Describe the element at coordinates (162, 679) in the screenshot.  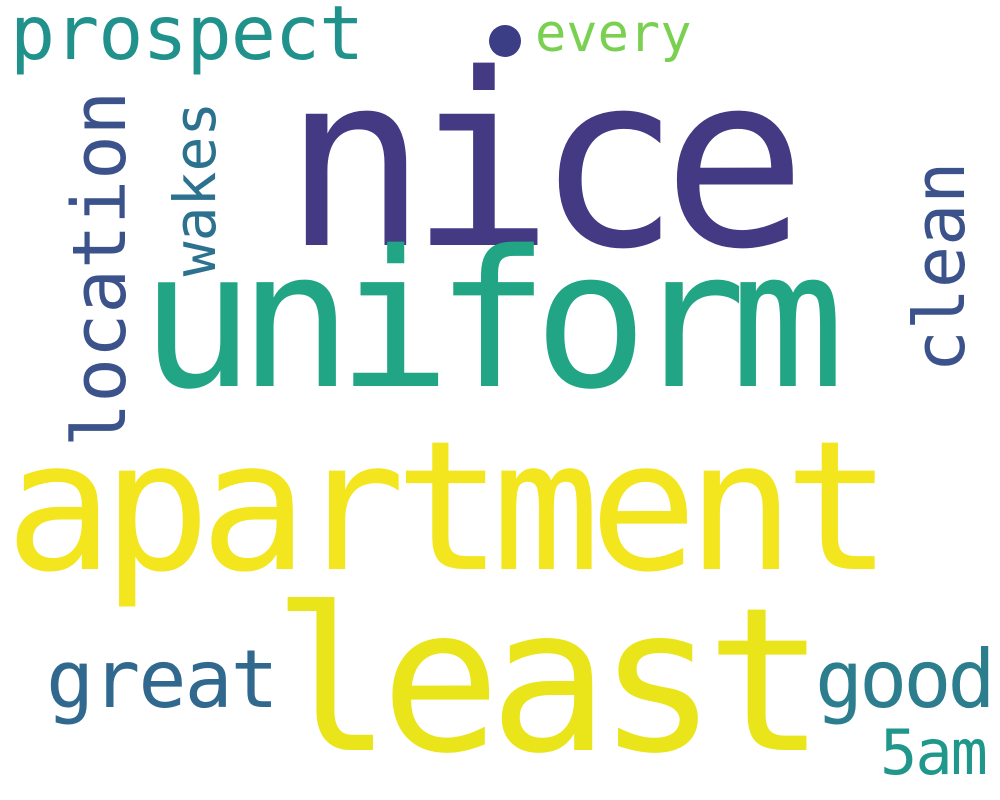
I see `word-great: great` at that location.